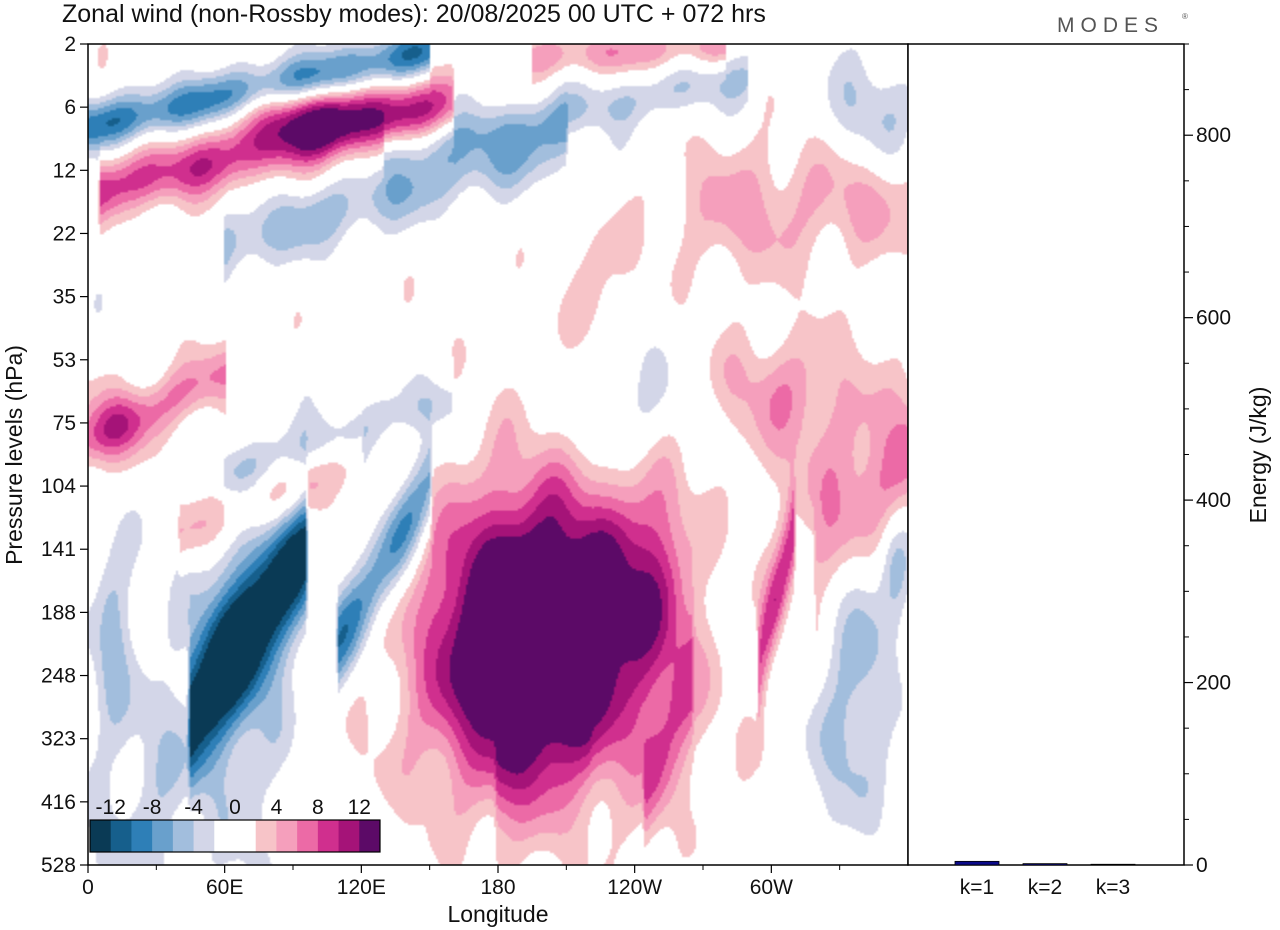 This screenshot has width=1280, height=930. I want to click on y-tick-label: 75, so click(64, 423).